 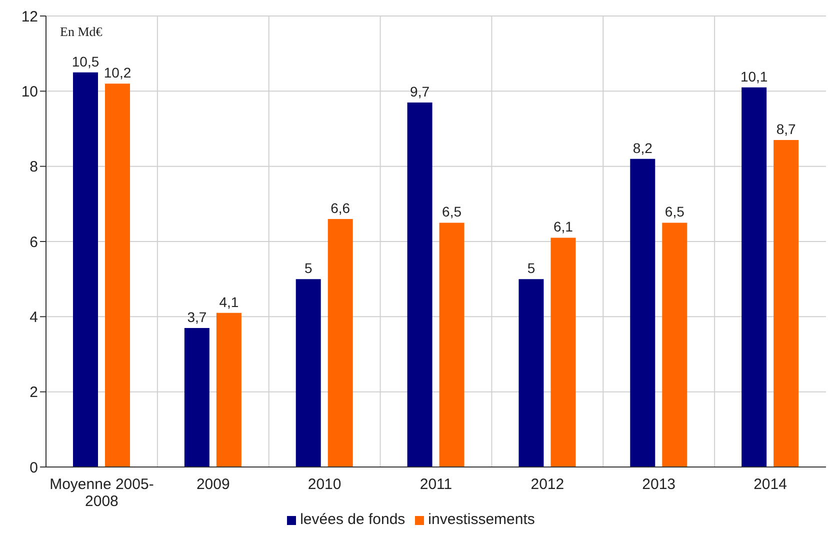 I want to click on data-label: 6,6, so click(x=340, y=208).